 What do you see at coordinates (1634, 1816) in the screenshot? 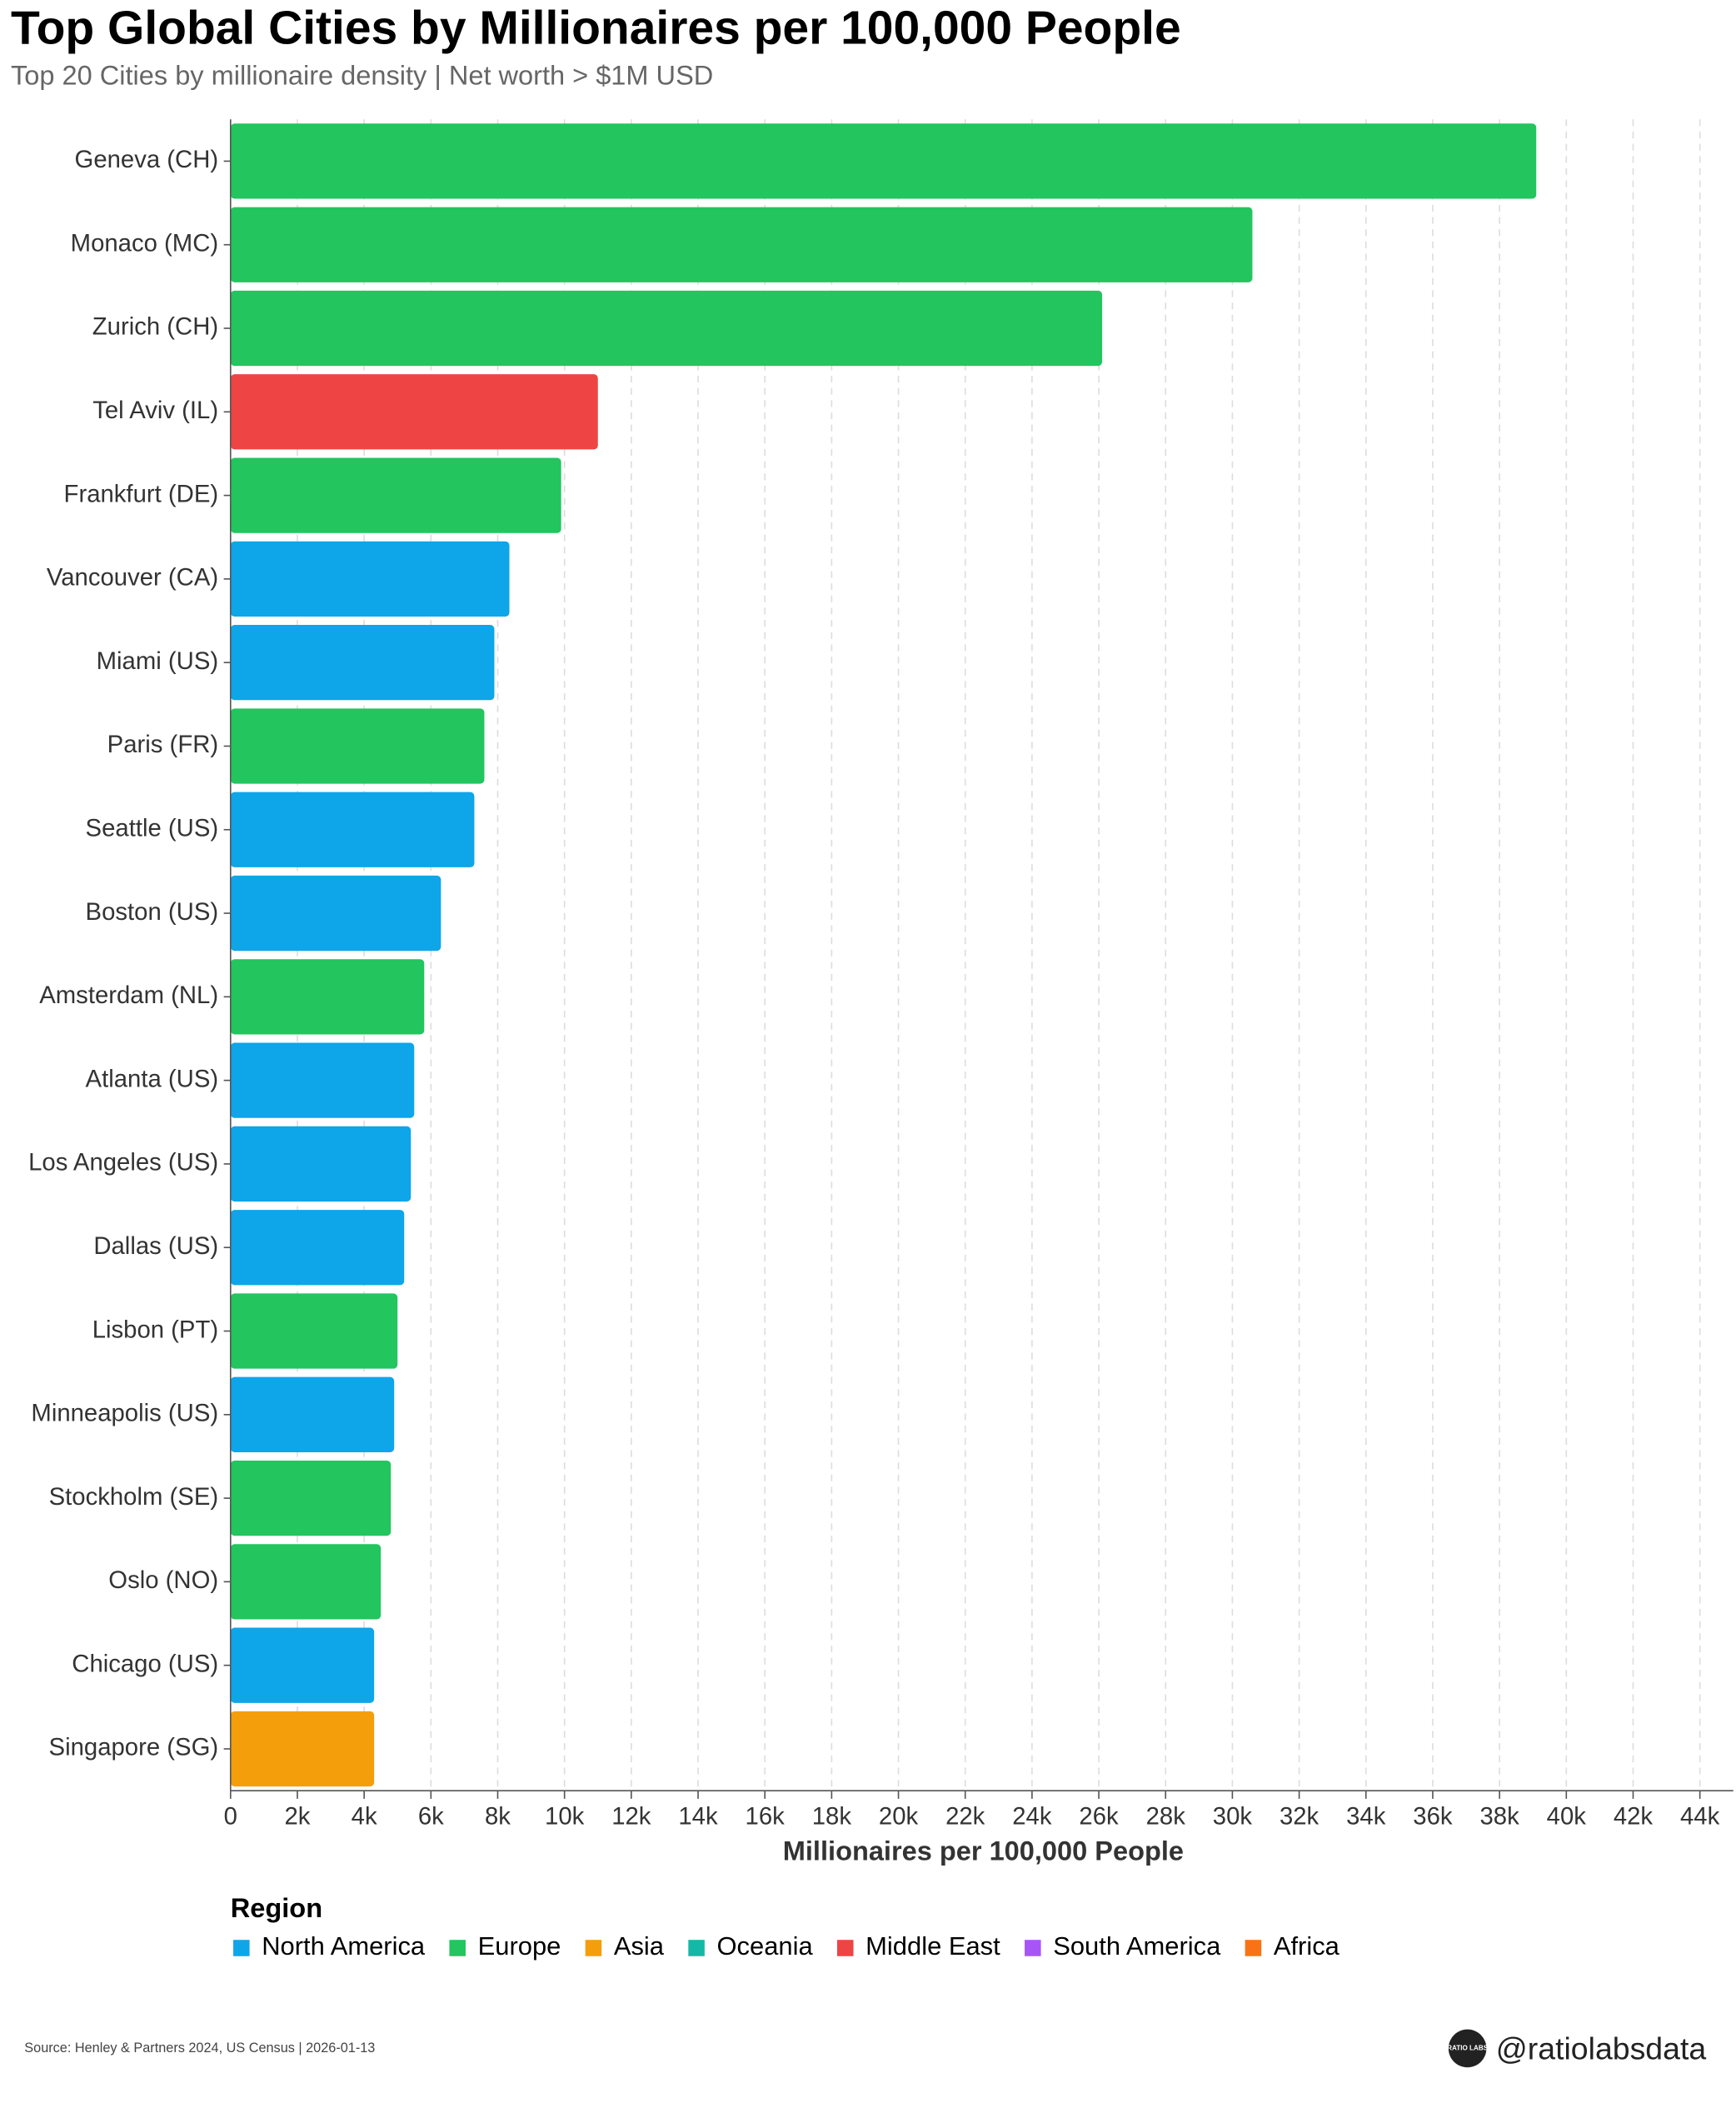
I see `x-tick-label: 42k` at bounding box center [1634, 1816].